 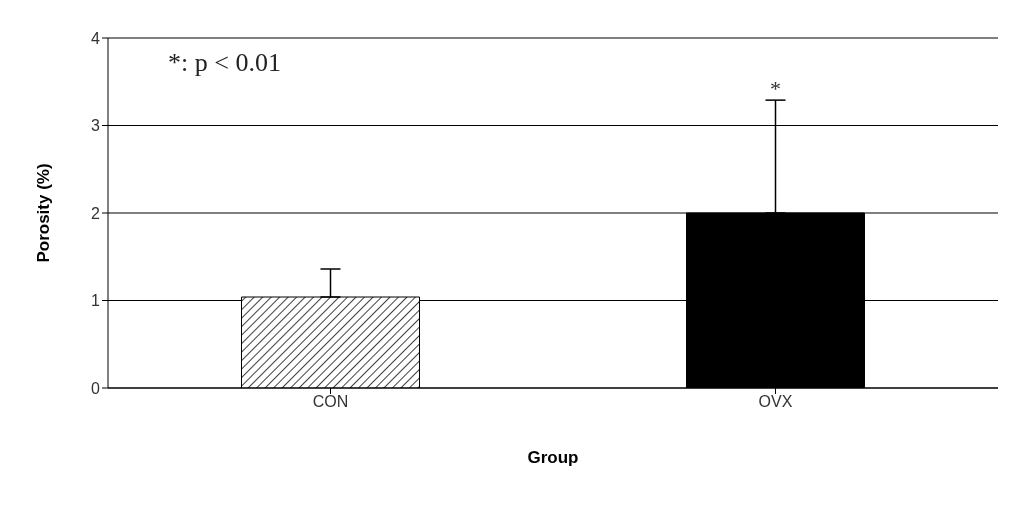 What do you see at coordinates (775, 89) in the screenshot?
I see `annotation: *` at bounding box center [775, 89].